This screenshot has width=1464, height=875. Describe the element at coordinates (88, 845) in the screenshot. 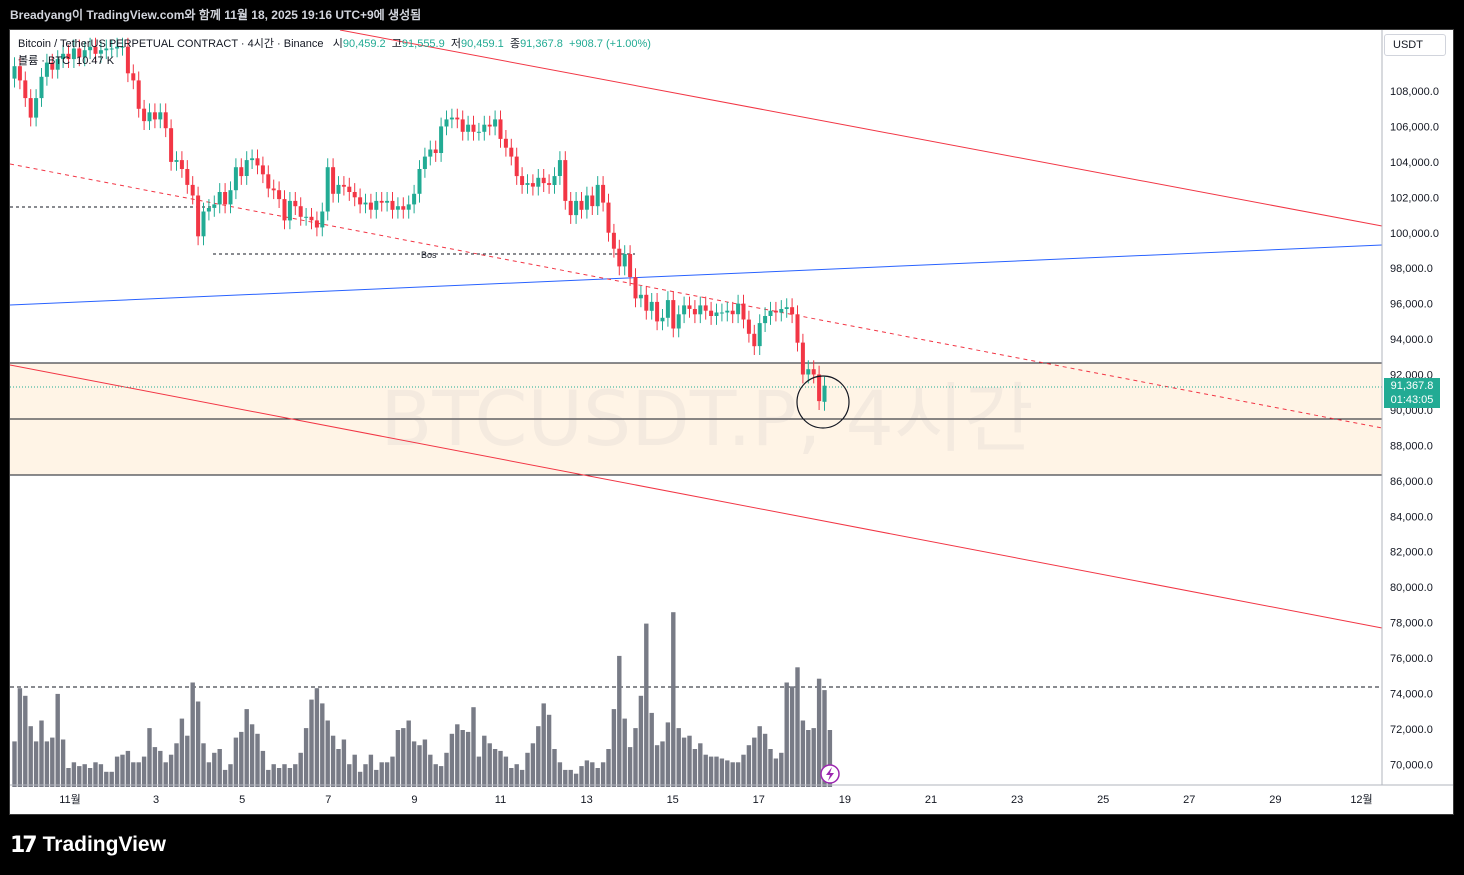

I see `tradingview-logo: 17 TradingView` at that location.